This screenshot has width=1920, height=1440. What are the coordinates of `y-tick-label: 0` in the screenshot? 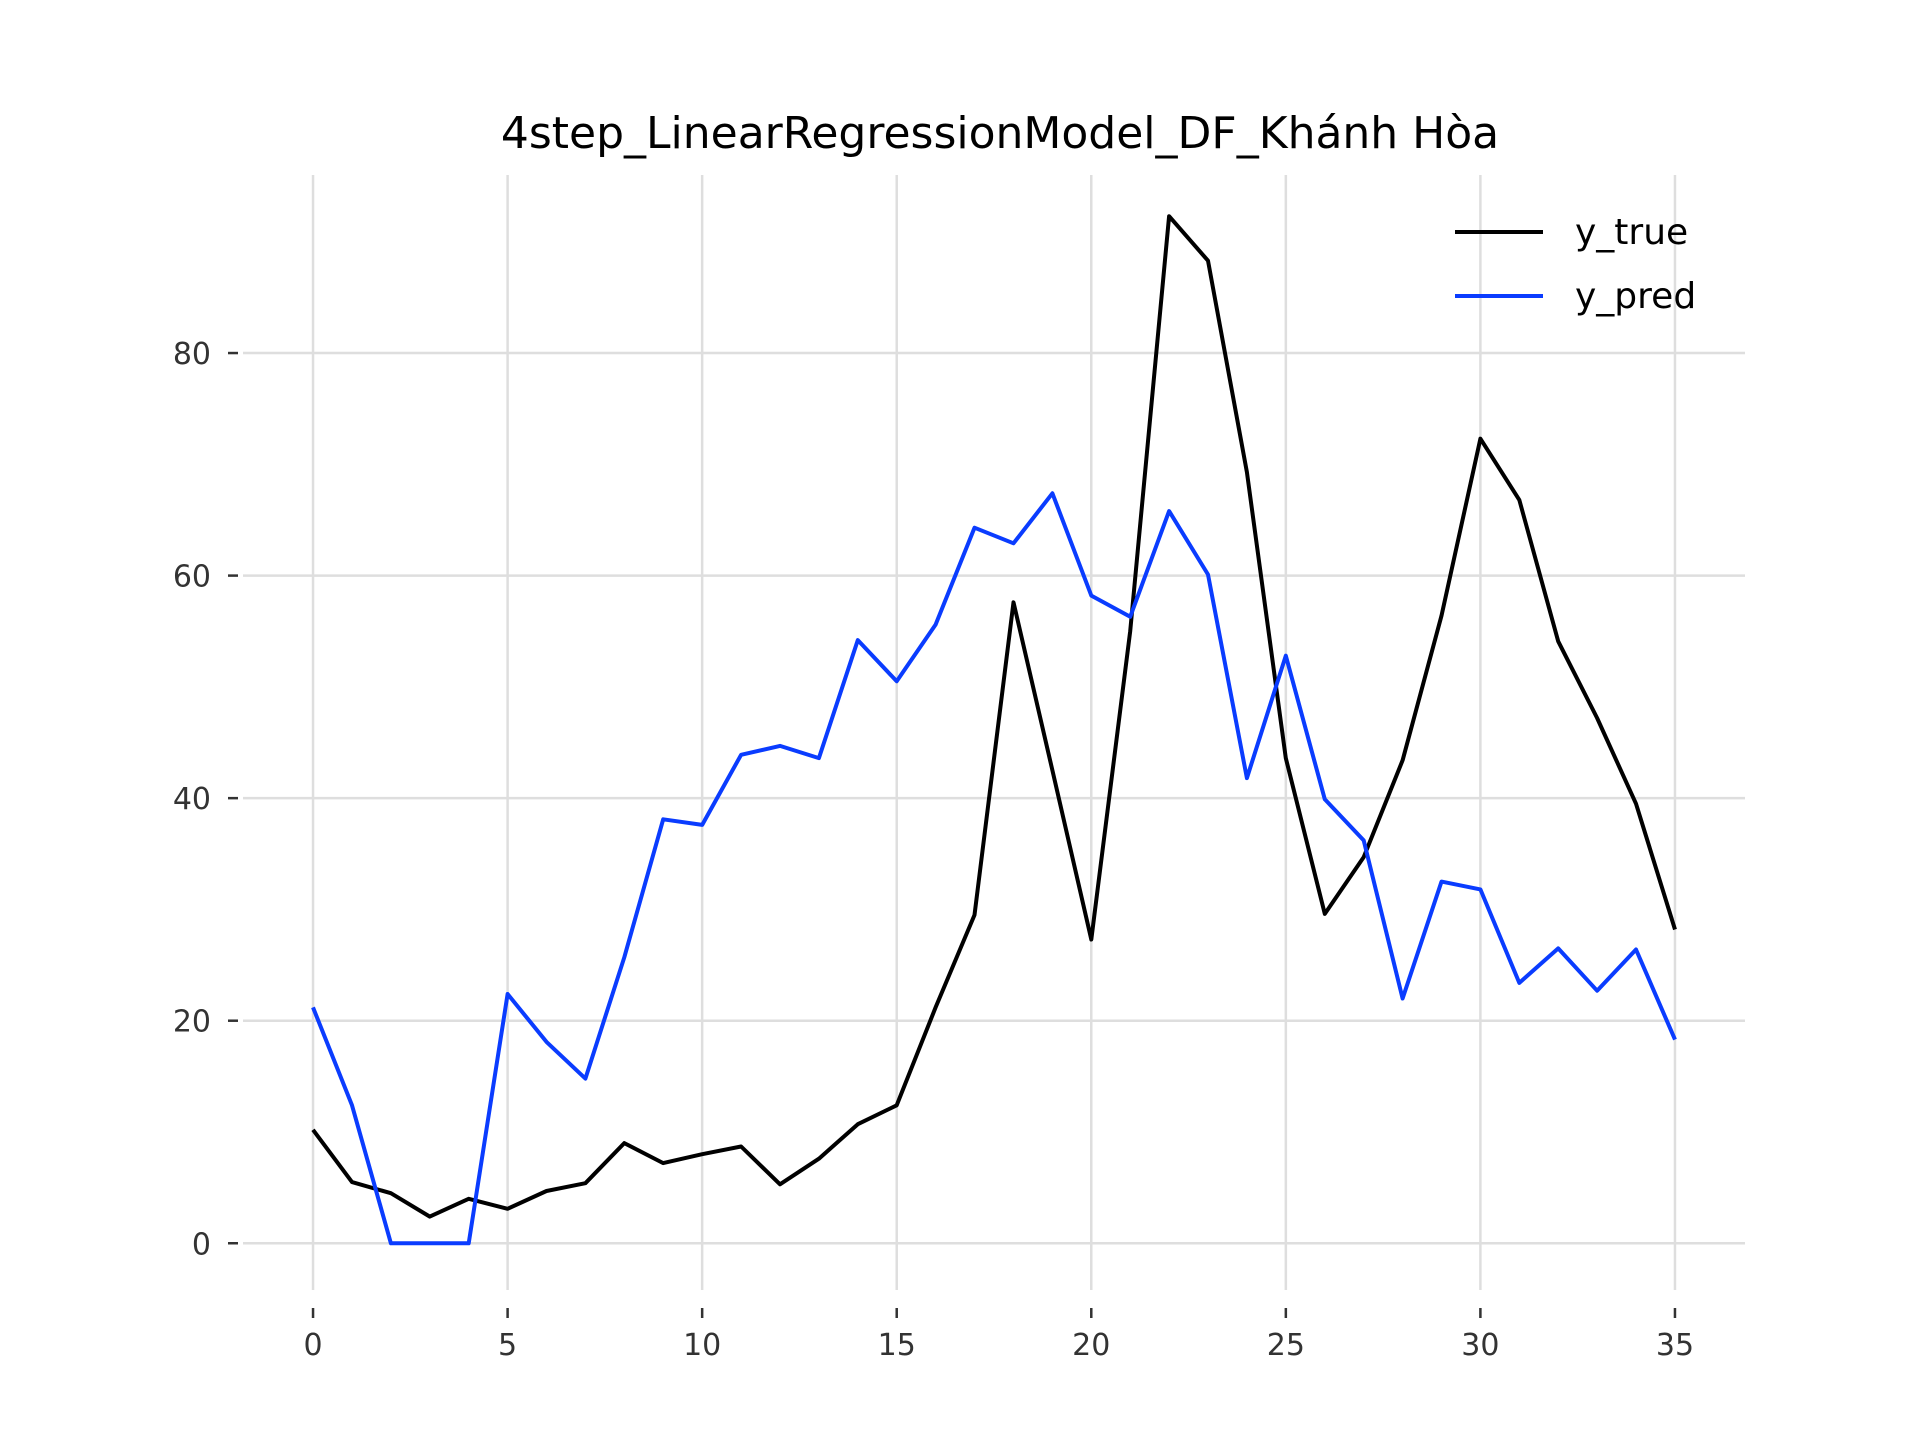 It's located at (201, 1244).